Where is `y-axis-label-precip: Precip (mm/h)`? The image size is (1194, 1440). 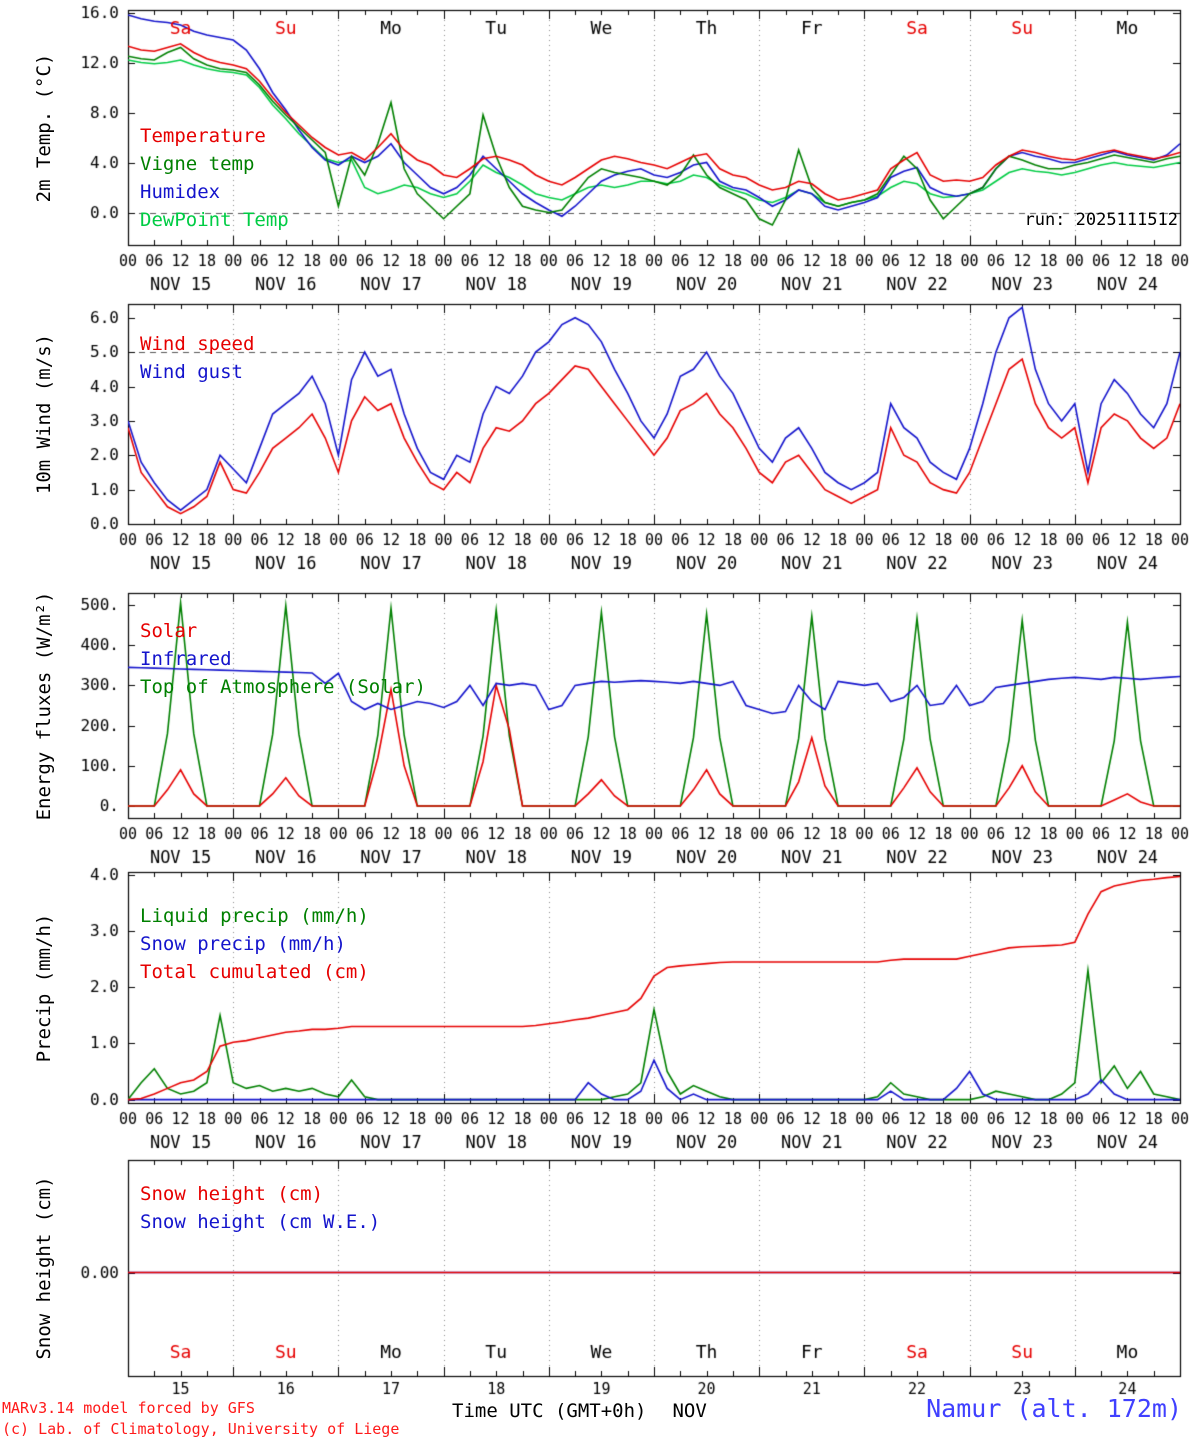 y-axis-label-precip: Precip (mm/h) is located at coordinates (44, 988).